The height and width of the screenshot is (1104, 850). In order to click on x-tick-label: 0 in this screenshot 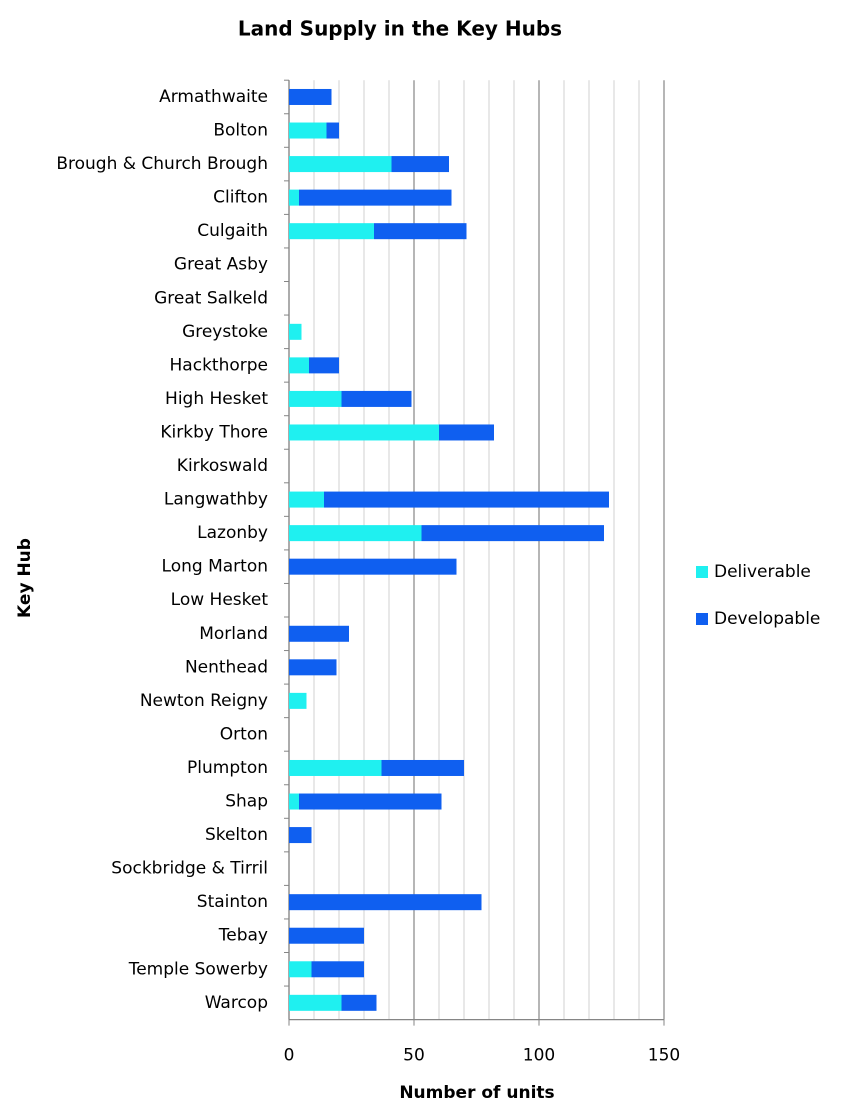, I will do `click(289, 1056)`.